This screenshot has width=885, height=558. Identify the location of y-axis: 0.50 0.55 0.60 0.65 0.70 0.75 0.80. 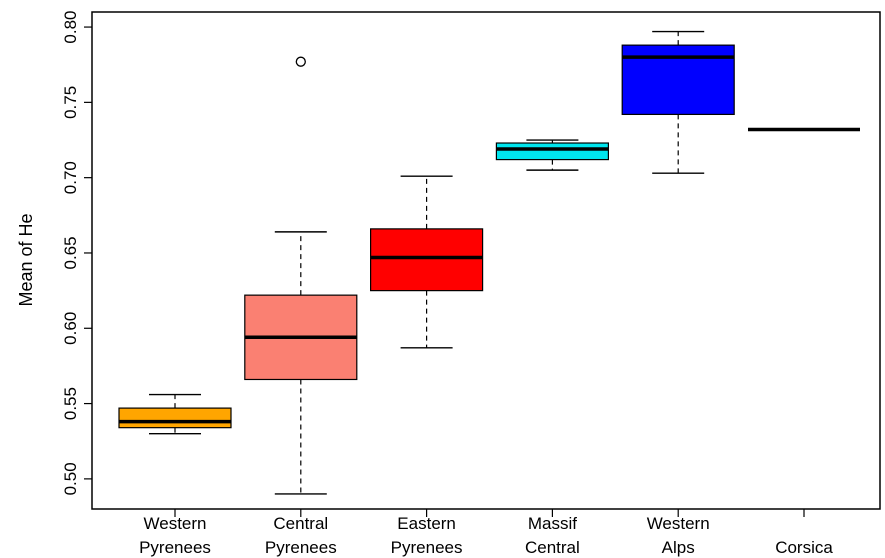
(76, 253).